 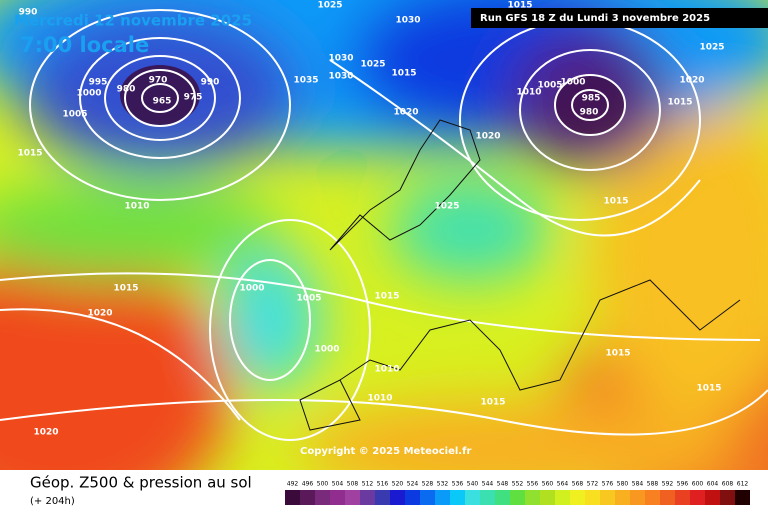 I want to click on legend-label: 556, so click(x=533, y=484).